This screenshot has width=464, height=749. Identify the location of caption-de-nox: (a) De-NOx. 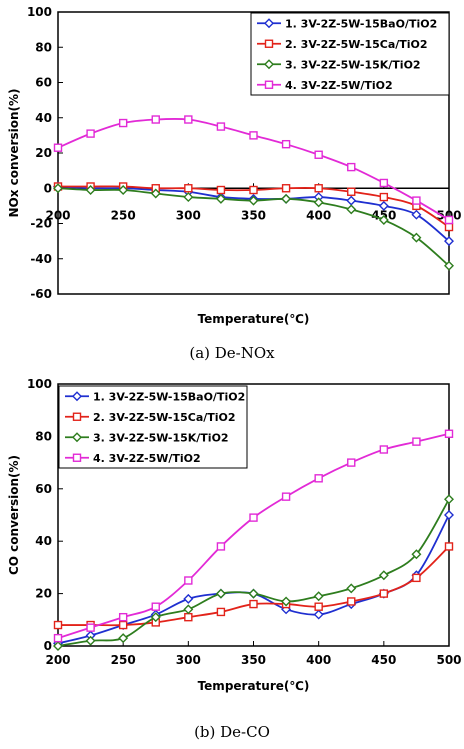
(232, 353).